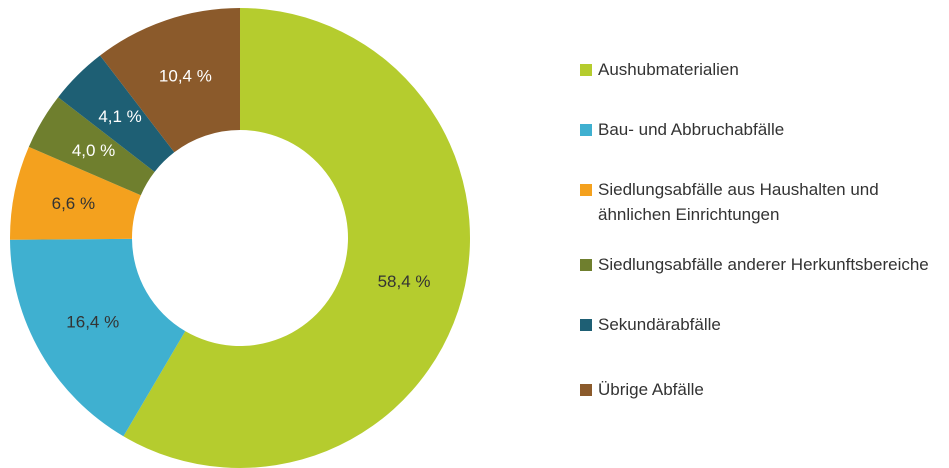 The height and width of the screenshot is (468, 949). I want to click on legend-item: Bau- und Abbruchabfälle, so click(762, 129).